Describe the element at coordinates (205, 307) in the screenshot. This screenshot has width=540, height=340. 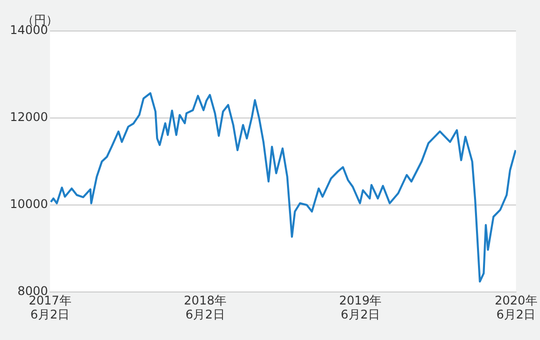
I see `x-tick-label: 2018年 6月2日` at that location.